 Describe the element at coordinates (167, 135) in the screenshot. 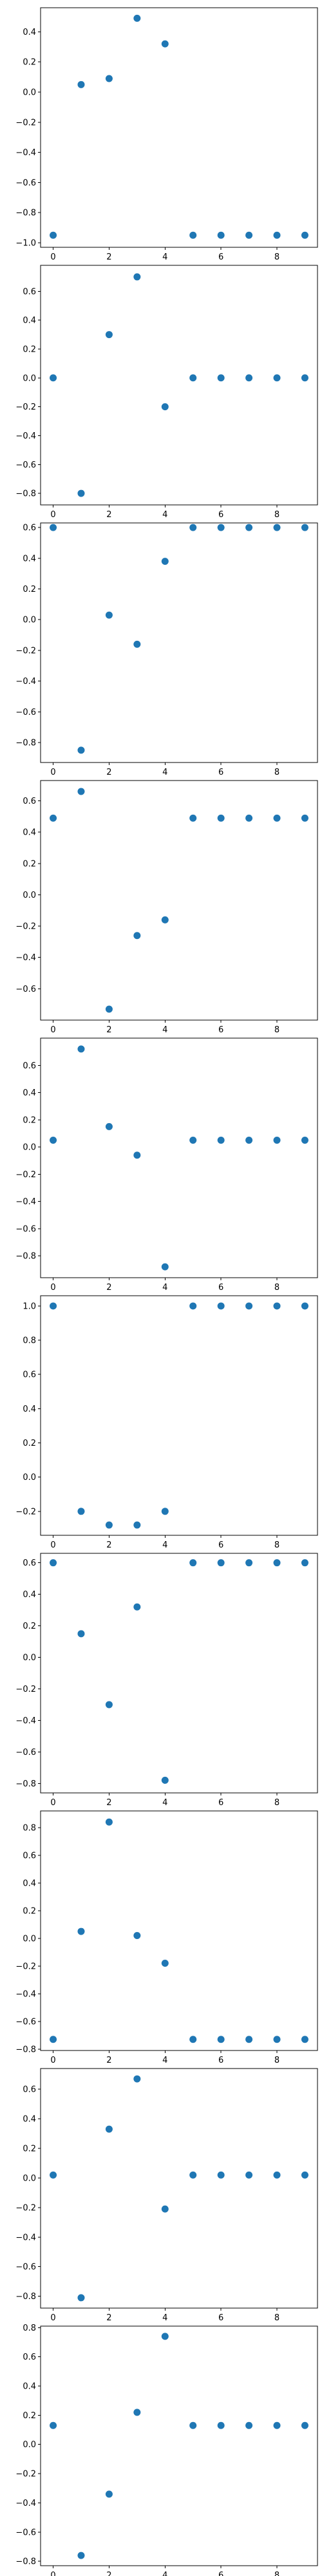

I see `chart-panel-1: 0 2 4 6 8 −1.0 −0.8 −0.6 −0.4 −0.2 0.0 0.2 0.4` at that location.